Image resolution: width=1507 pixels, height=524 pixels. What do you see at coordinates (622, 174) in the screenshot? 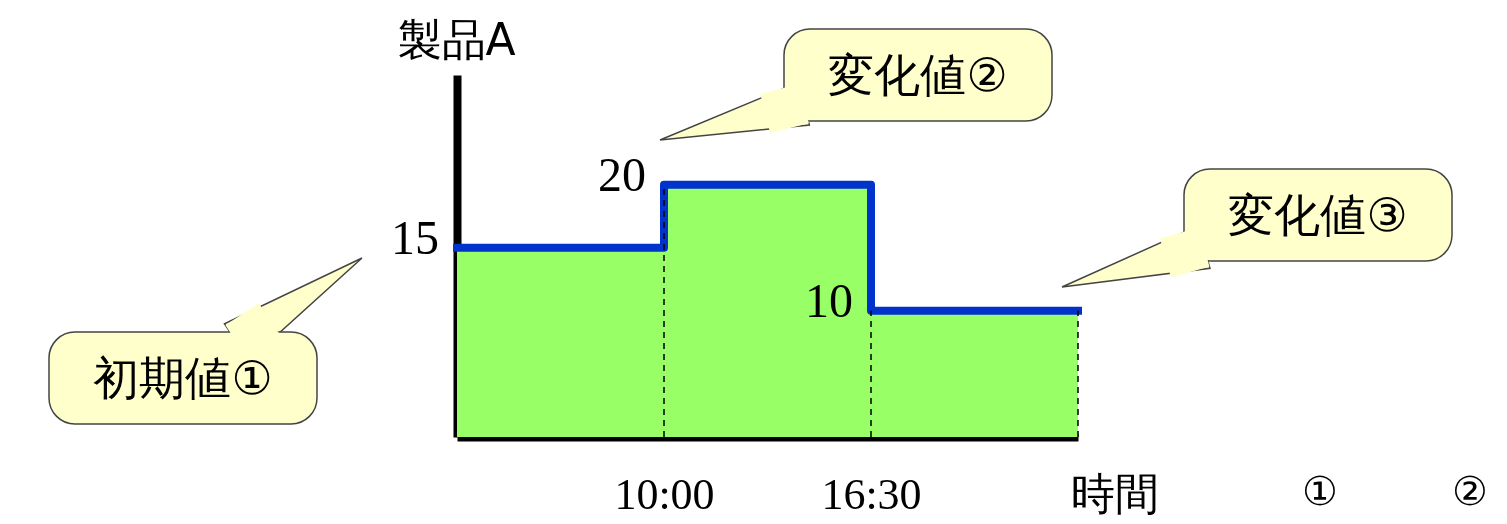
I see `data-label: 20` at bounding box center [622, 174].